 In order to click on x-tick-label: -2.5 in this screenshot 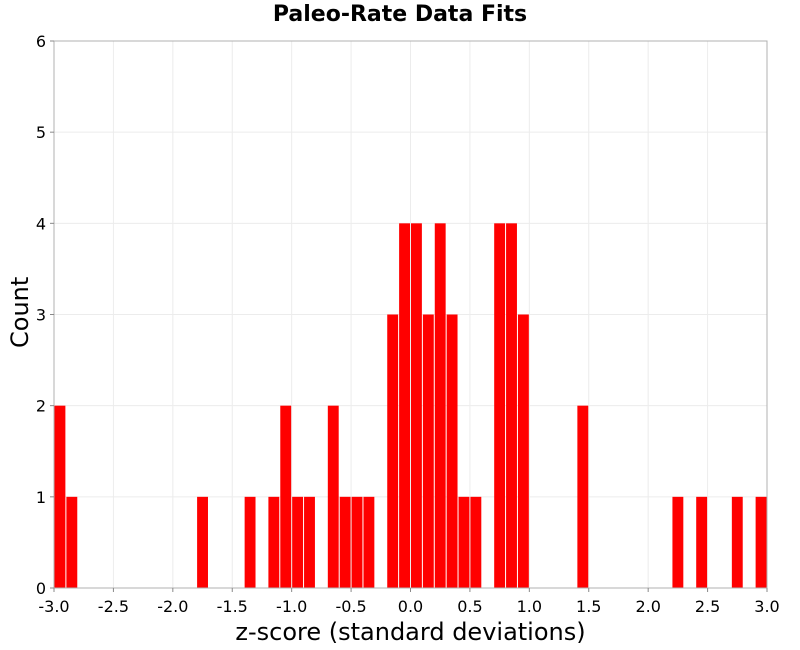, I will do `click(113, 606)`.